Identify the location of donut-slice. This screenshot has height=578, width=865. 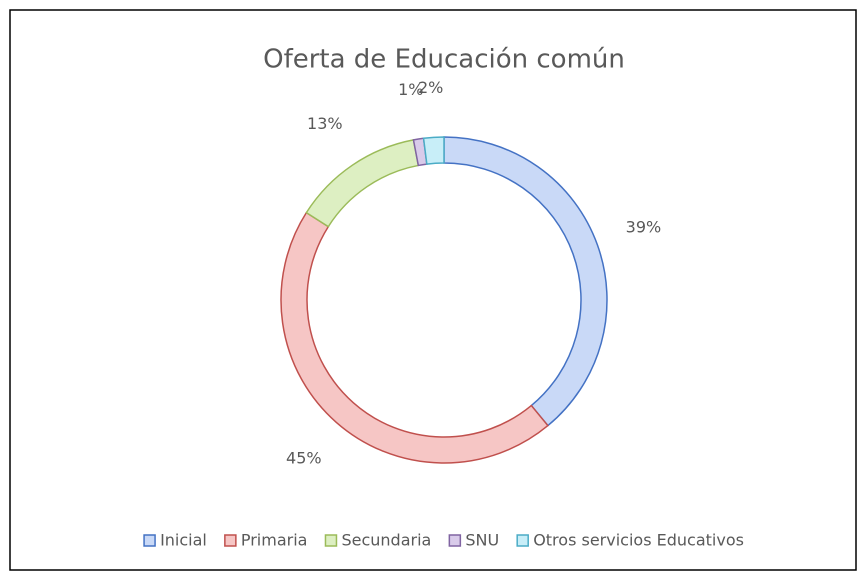
(433, 150).